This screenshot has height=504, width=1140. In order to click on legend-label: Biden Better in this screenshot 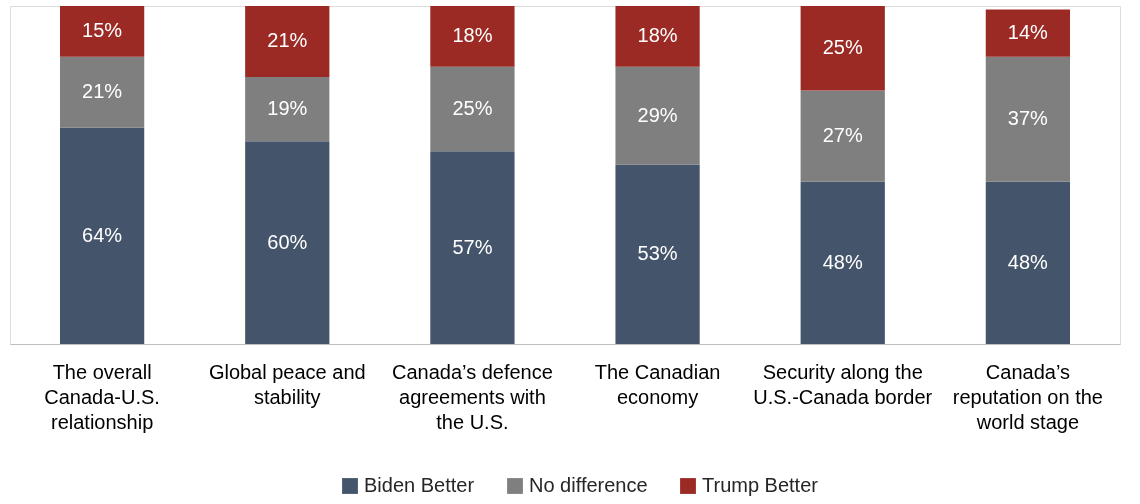, I will do `click(419, 485)`.